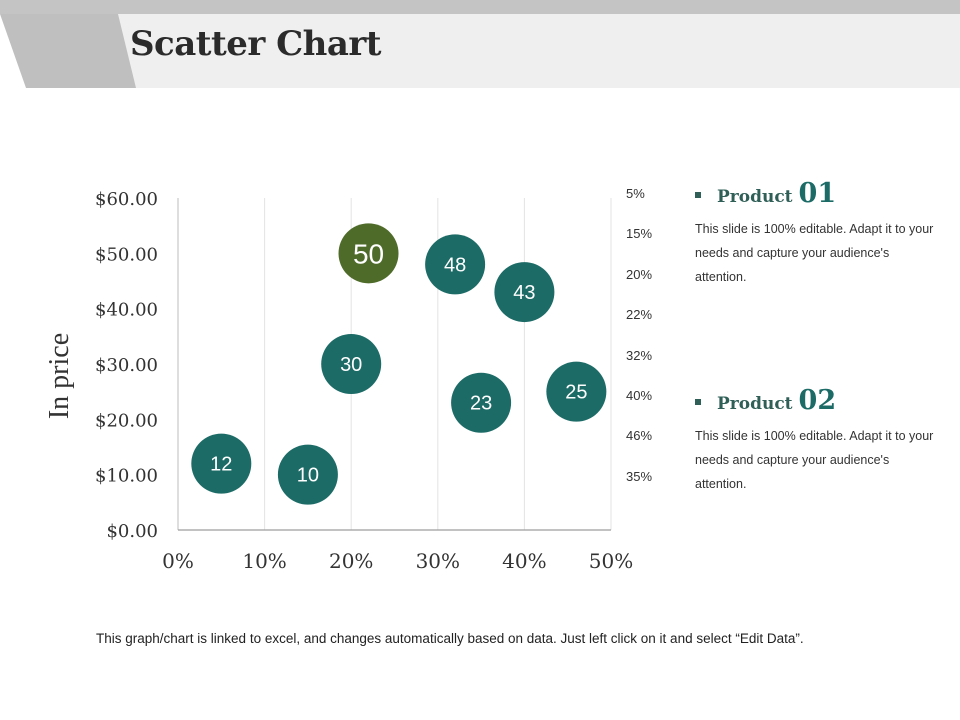 This screenshot has width=960, height=720. What do you see at coordinates (639, 436) in the screenshot?
I see `right-axis-label: 46%` at bounding box center [639, 436].